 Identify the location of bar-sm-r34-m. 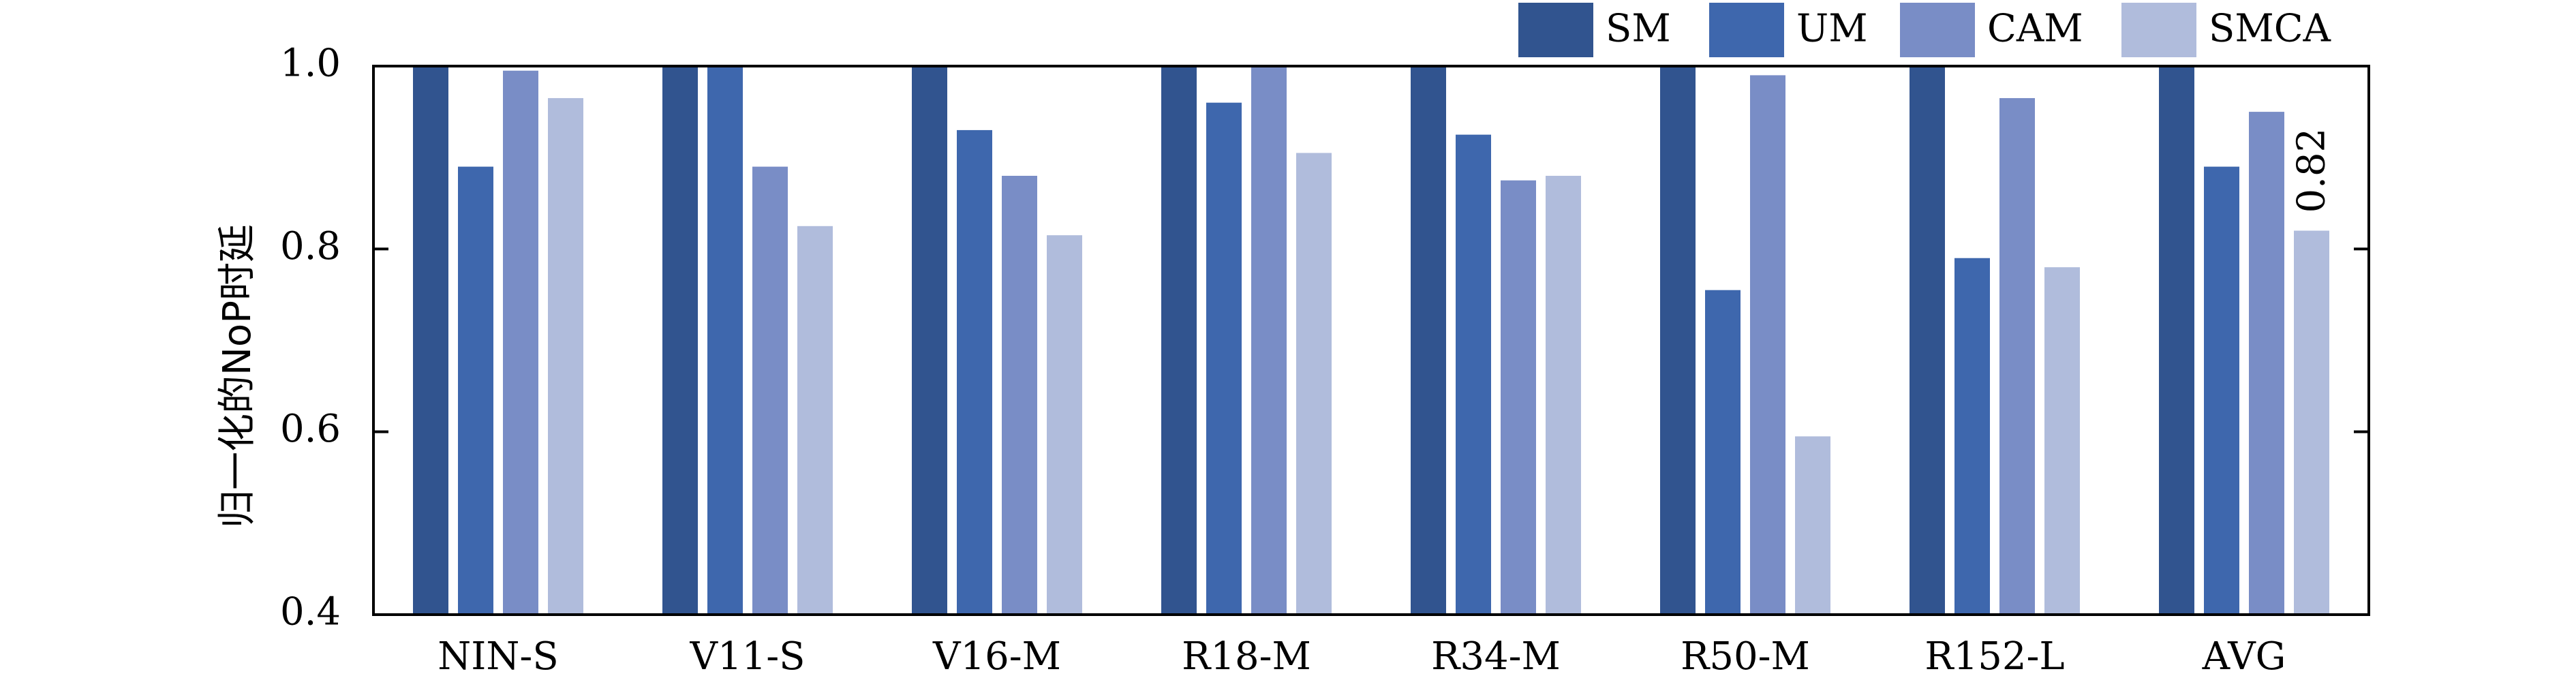
(1428, 340).